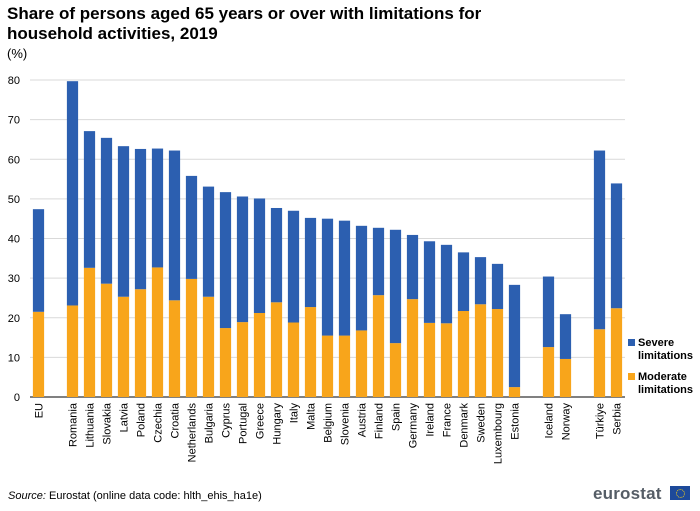 The width and height of the screenshot is (700, 511). What do you see at coordinates (210, 422) in the screenshot?
I see `x-tick-label: Bulgaria` at bounding box center [210, 422].